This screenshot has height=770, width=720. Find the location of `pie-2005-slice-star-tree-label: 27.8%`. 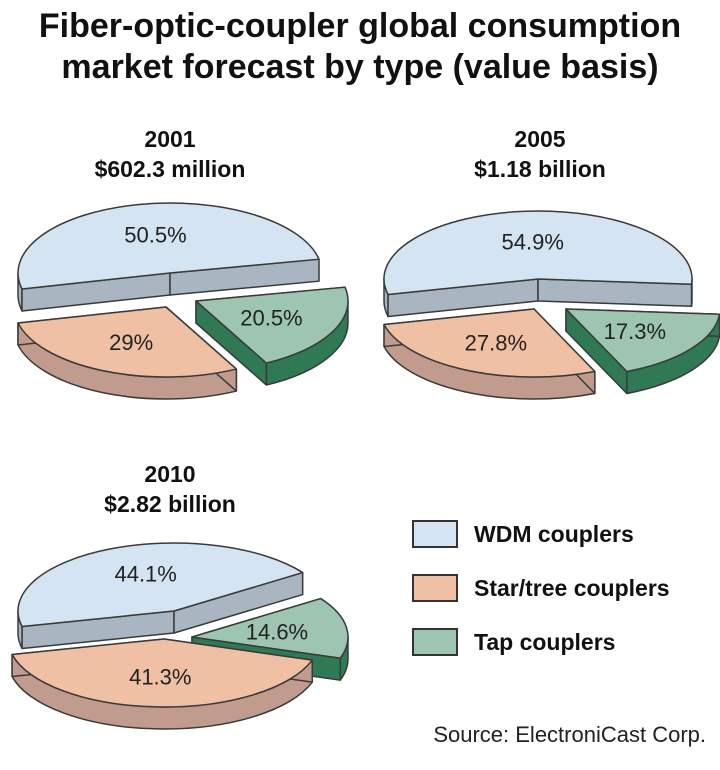

pie-2005-slice-star-tree-label: 27.8% is located at coordinates (496, 342).